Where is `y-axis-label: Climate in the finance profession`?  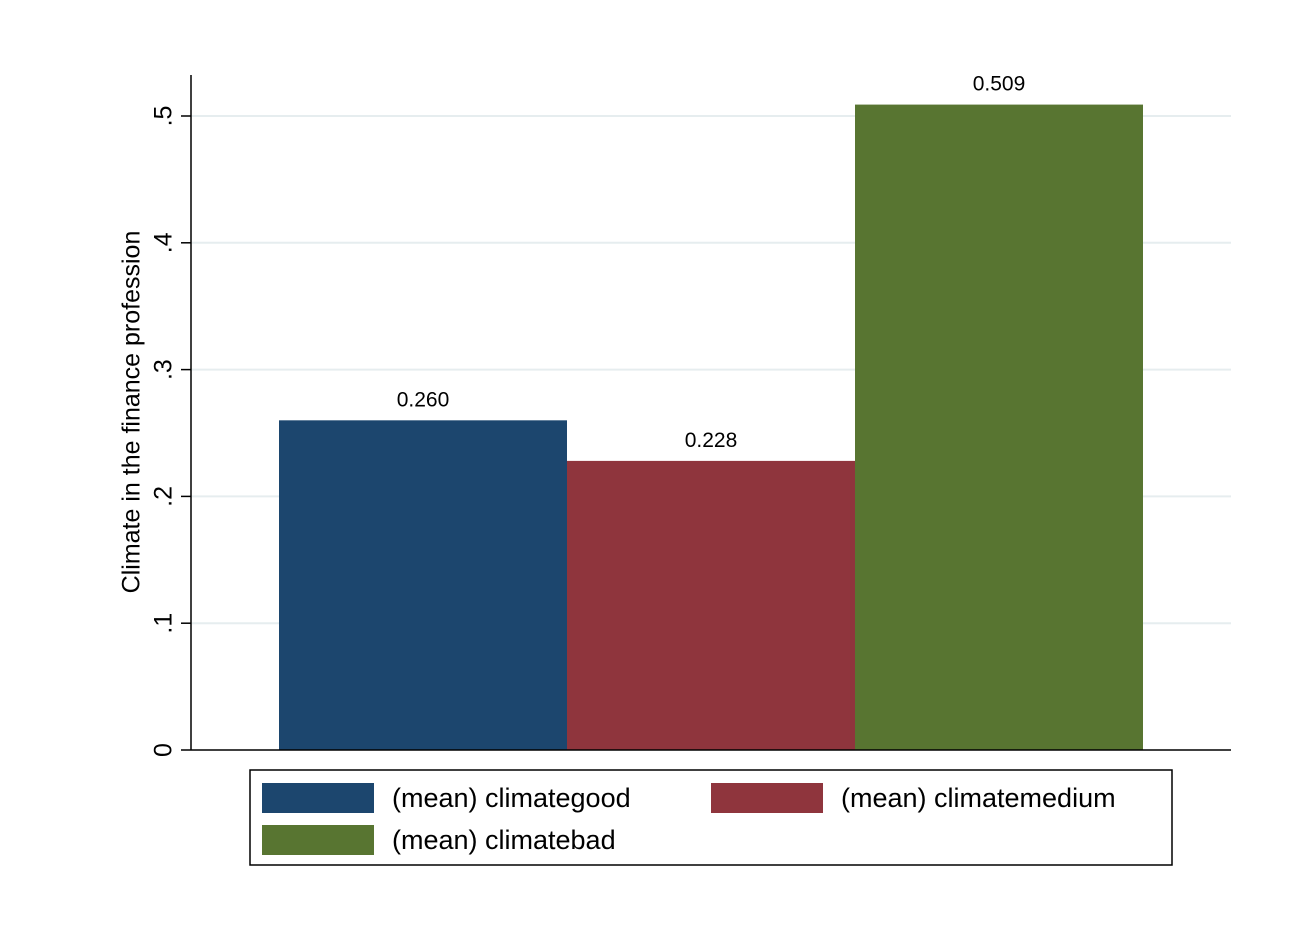
y-axis-label: Climate in the finance profession is located at coordinates (132, 412).